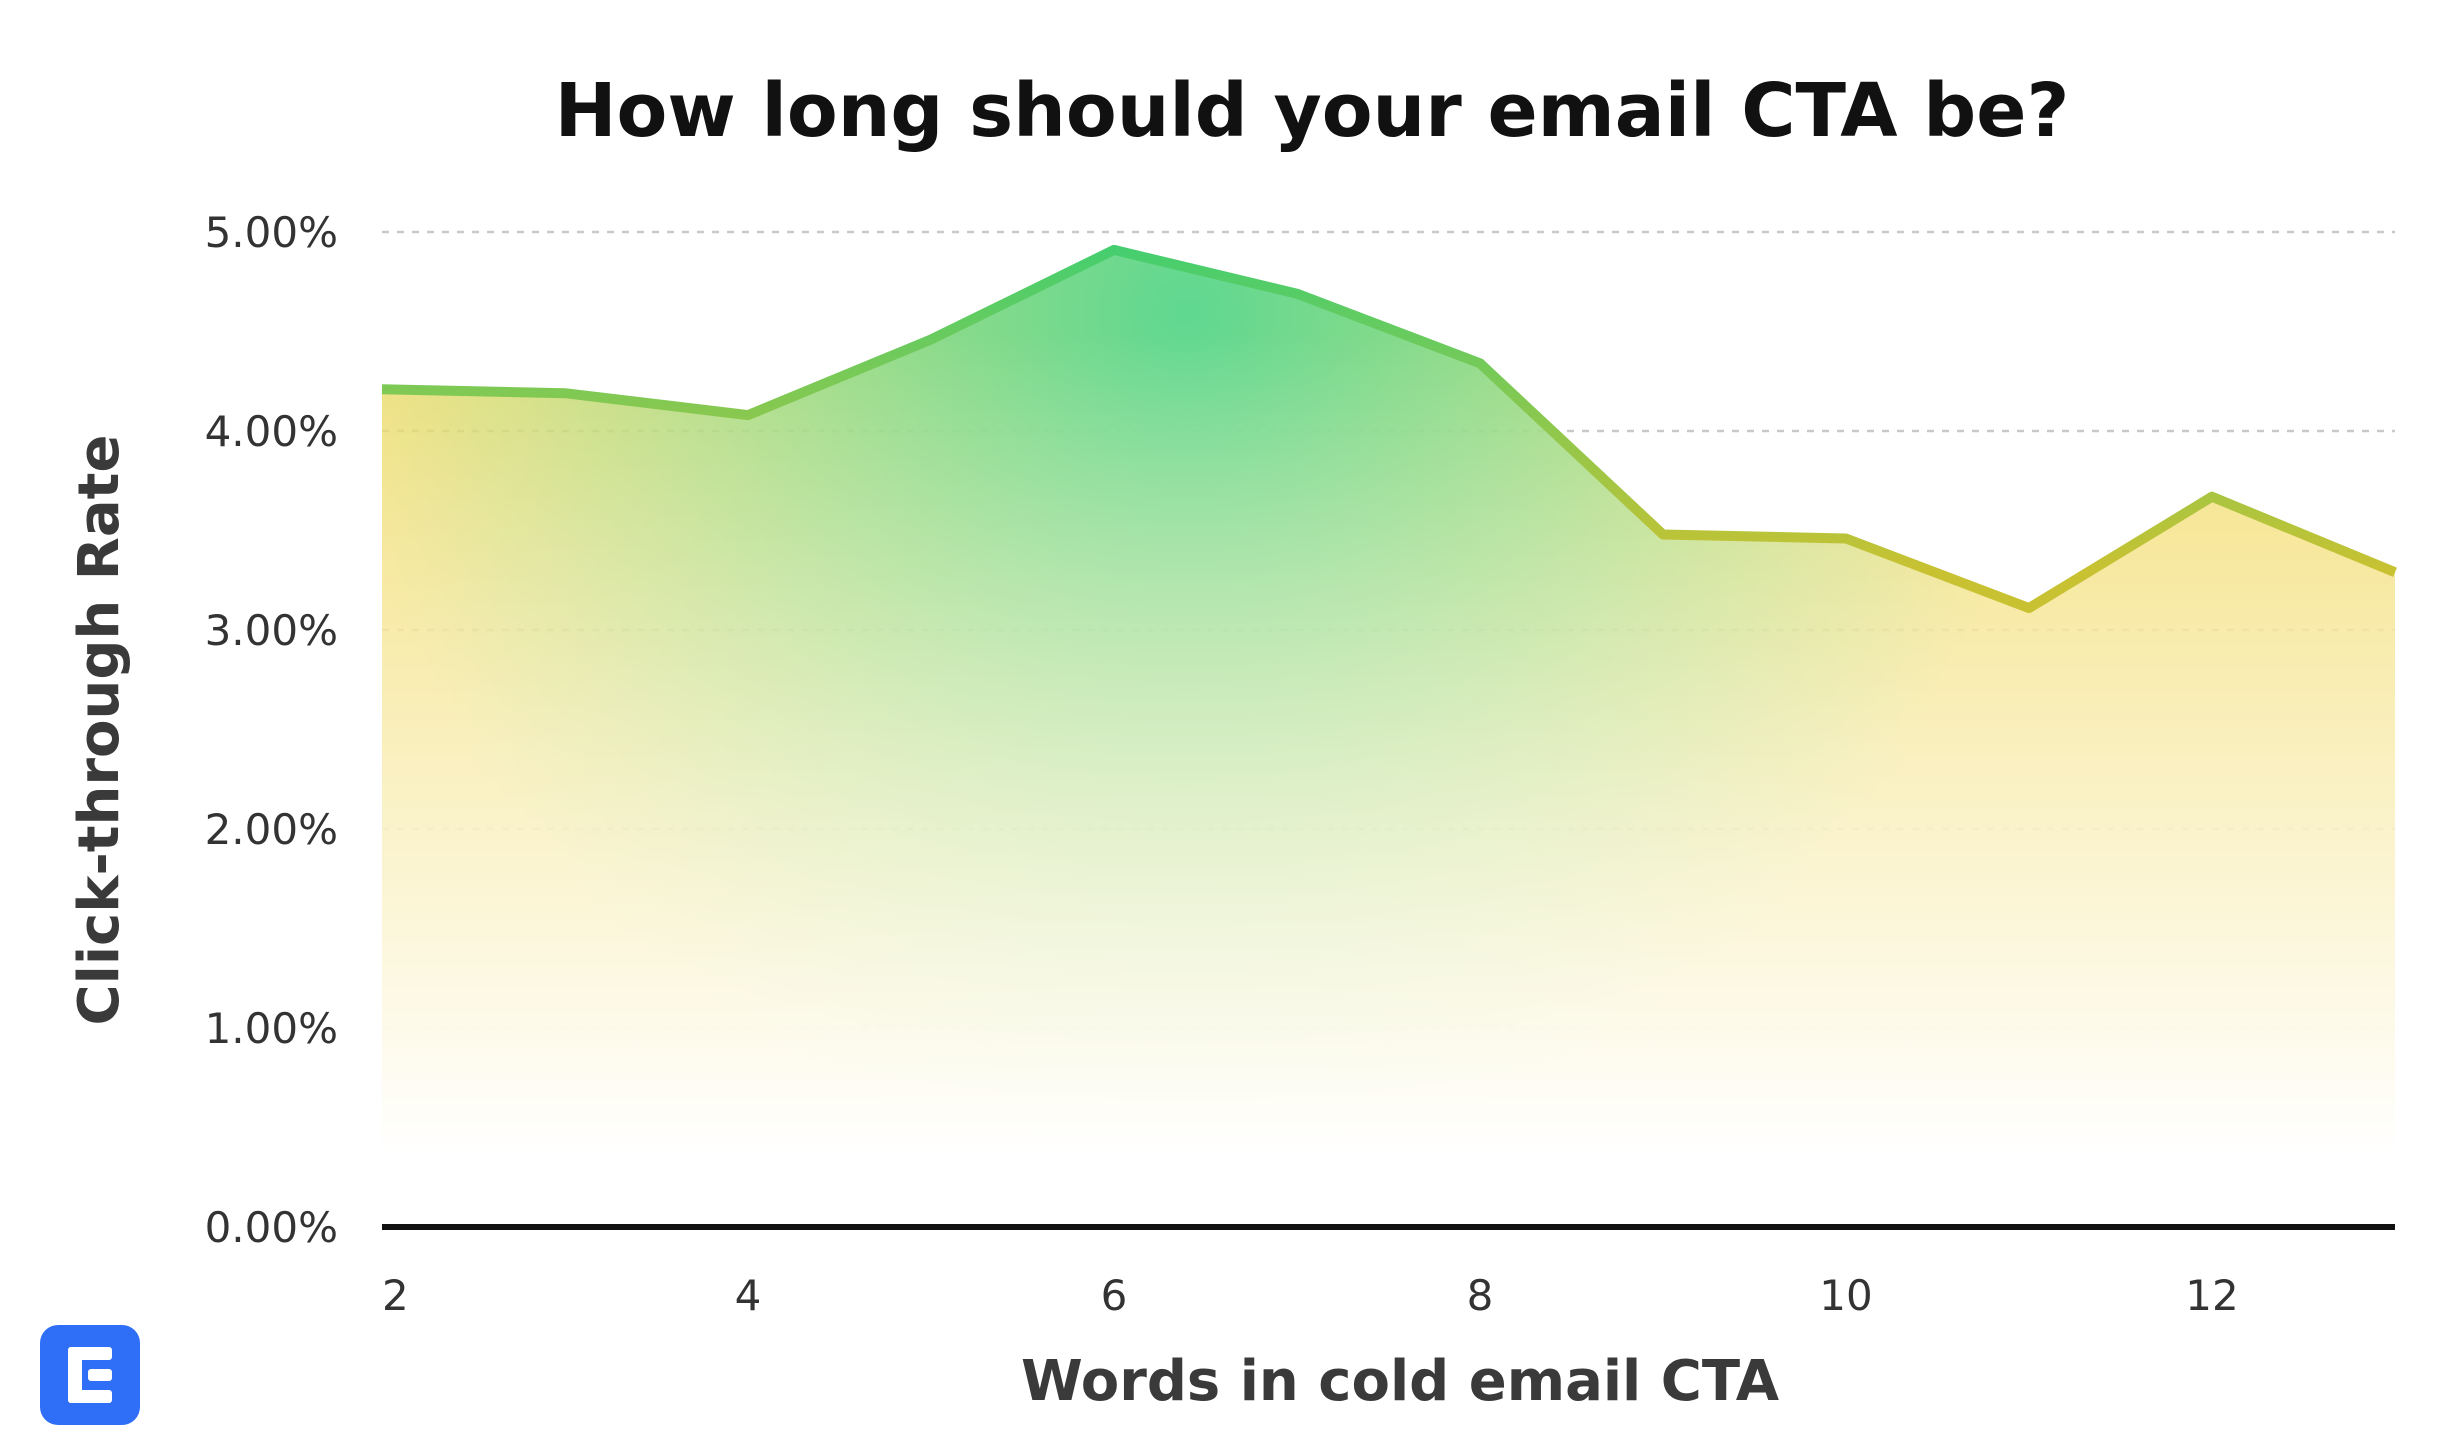 The image size is (2464, 1456). Describe the element at coordinates (271, 232) in the screenshot. I see `y-tick-label: 5.00%` at that location.